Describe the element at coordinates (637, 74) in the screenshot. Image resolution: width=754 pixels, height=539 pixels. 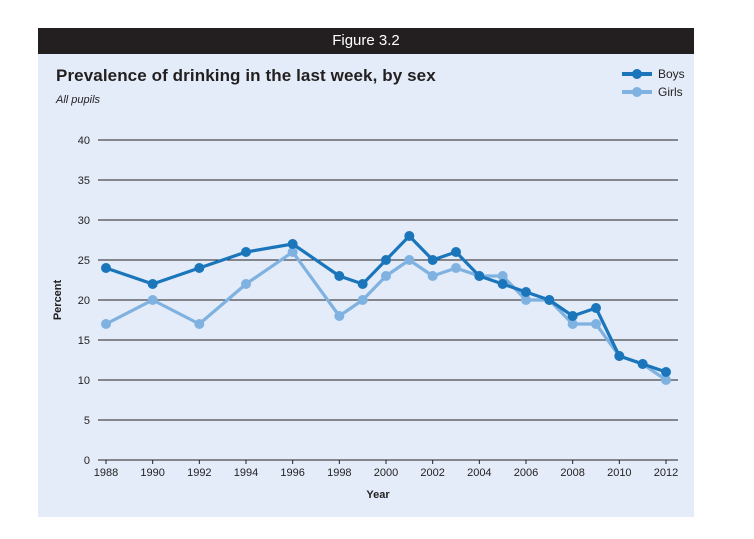
I see `legend-swatch-boys` at that location.